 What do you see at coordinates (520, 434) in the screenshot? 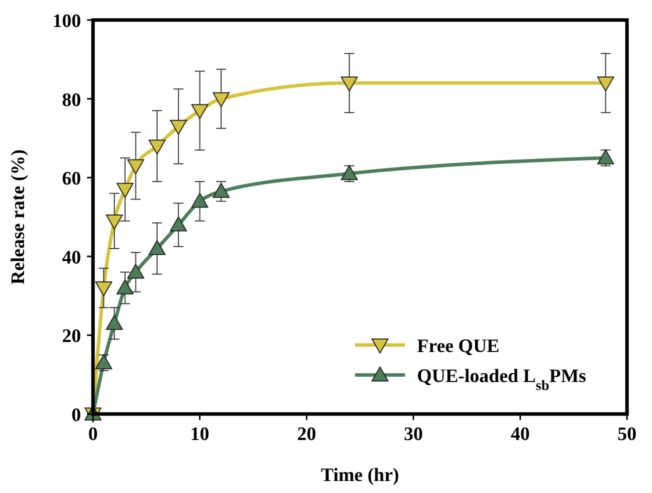
I see `x-tick-label: 40` at bounding box center [520, 434].